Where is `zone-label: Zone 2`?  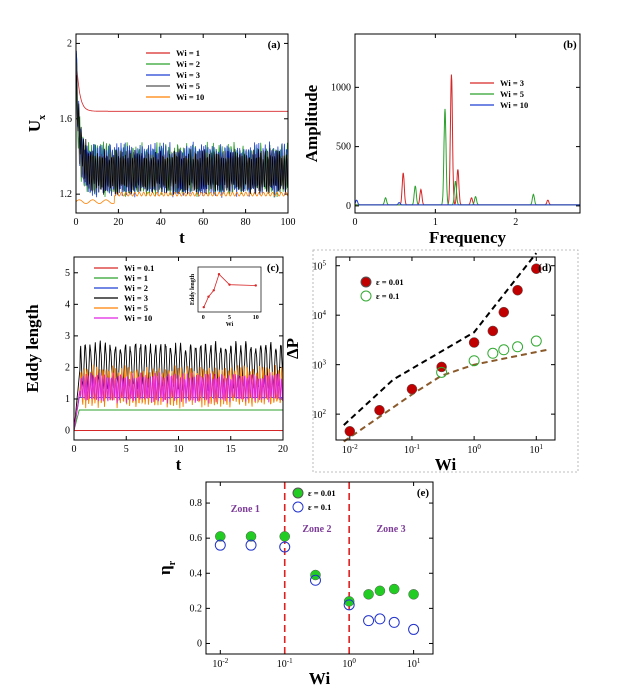 zone-label: Zone 2 is located at coordinates (316, 529).